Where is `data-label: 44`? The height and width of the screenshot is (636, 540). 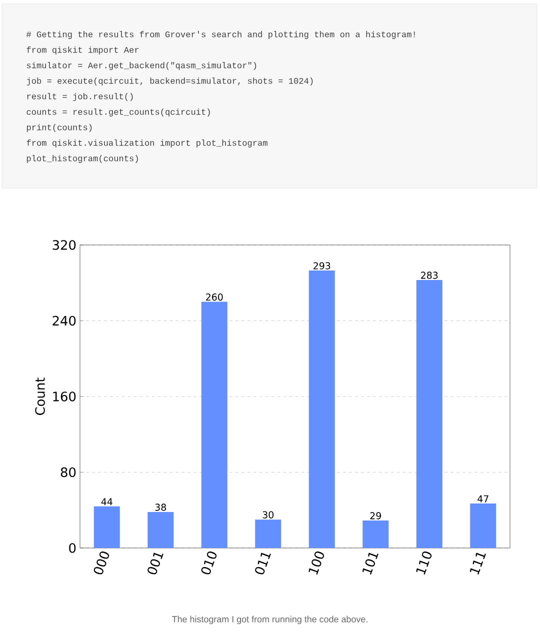
data-label: 44 is located at coordinates (106, 502).